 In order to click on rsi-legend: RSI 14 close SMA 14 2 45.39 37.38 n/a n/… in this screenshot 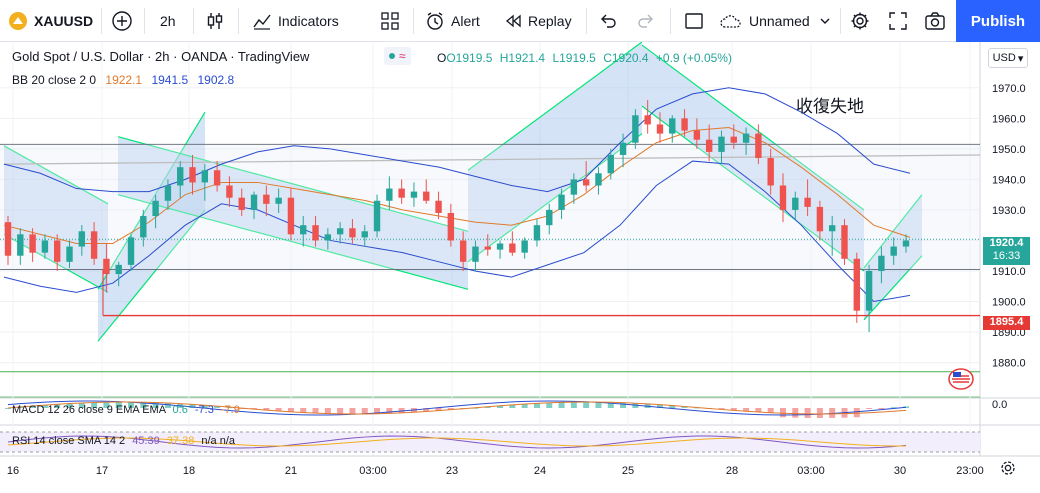, I will do `click(123, 441)`.